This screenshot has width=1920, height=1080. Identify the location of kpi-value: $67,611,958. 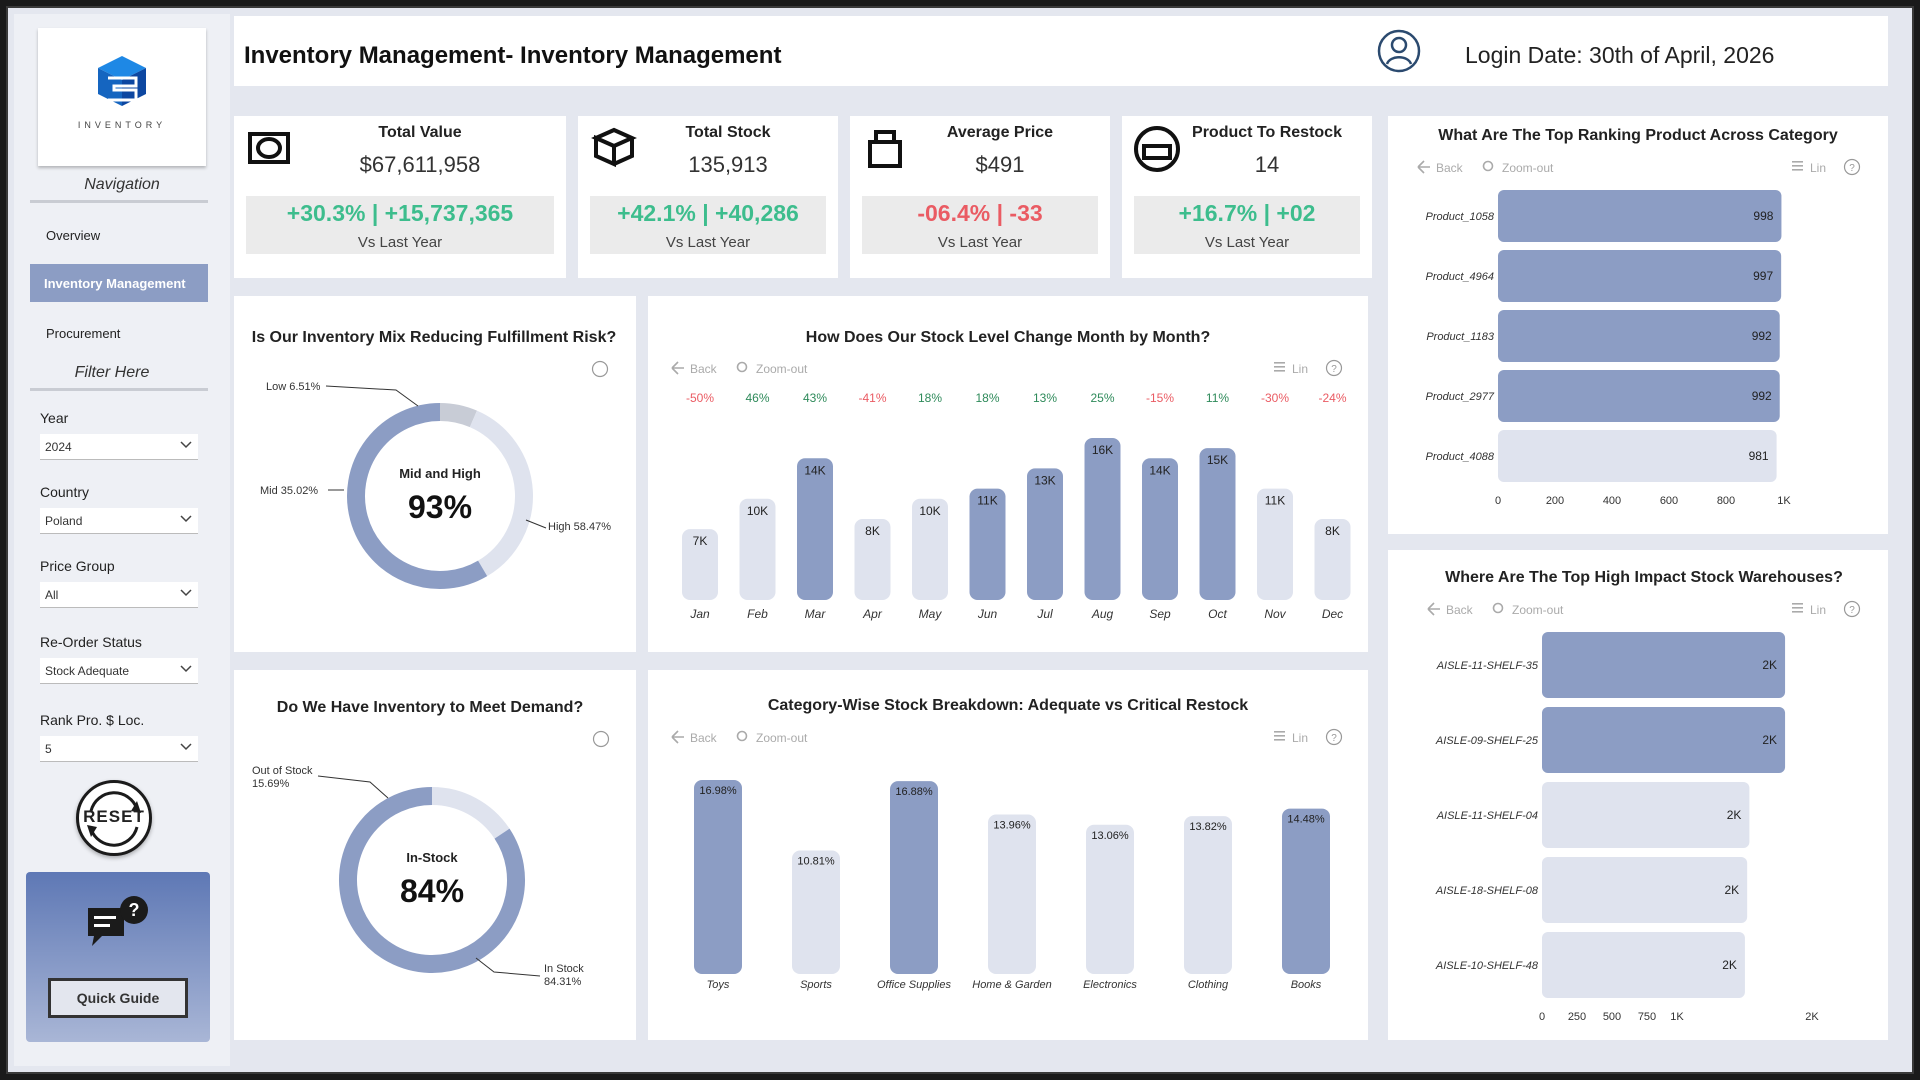
(420, 164).